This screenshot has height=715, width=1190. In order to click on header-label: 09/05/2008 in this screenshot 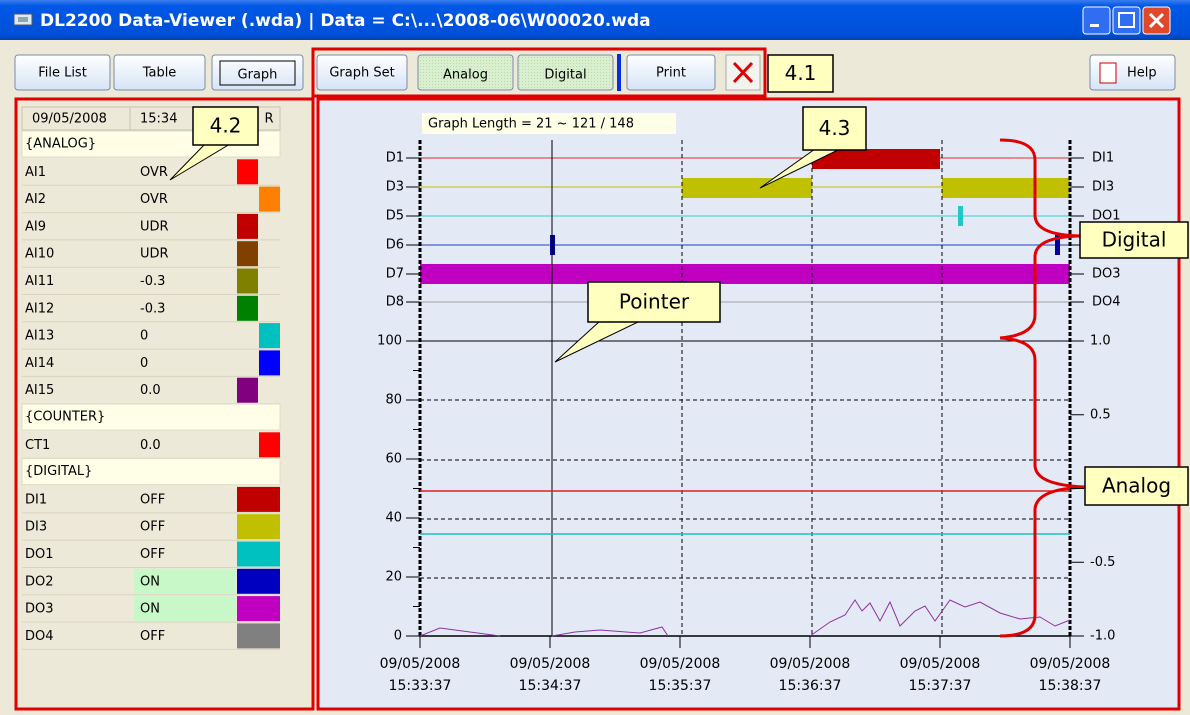, I will do `click(69, 119)`.